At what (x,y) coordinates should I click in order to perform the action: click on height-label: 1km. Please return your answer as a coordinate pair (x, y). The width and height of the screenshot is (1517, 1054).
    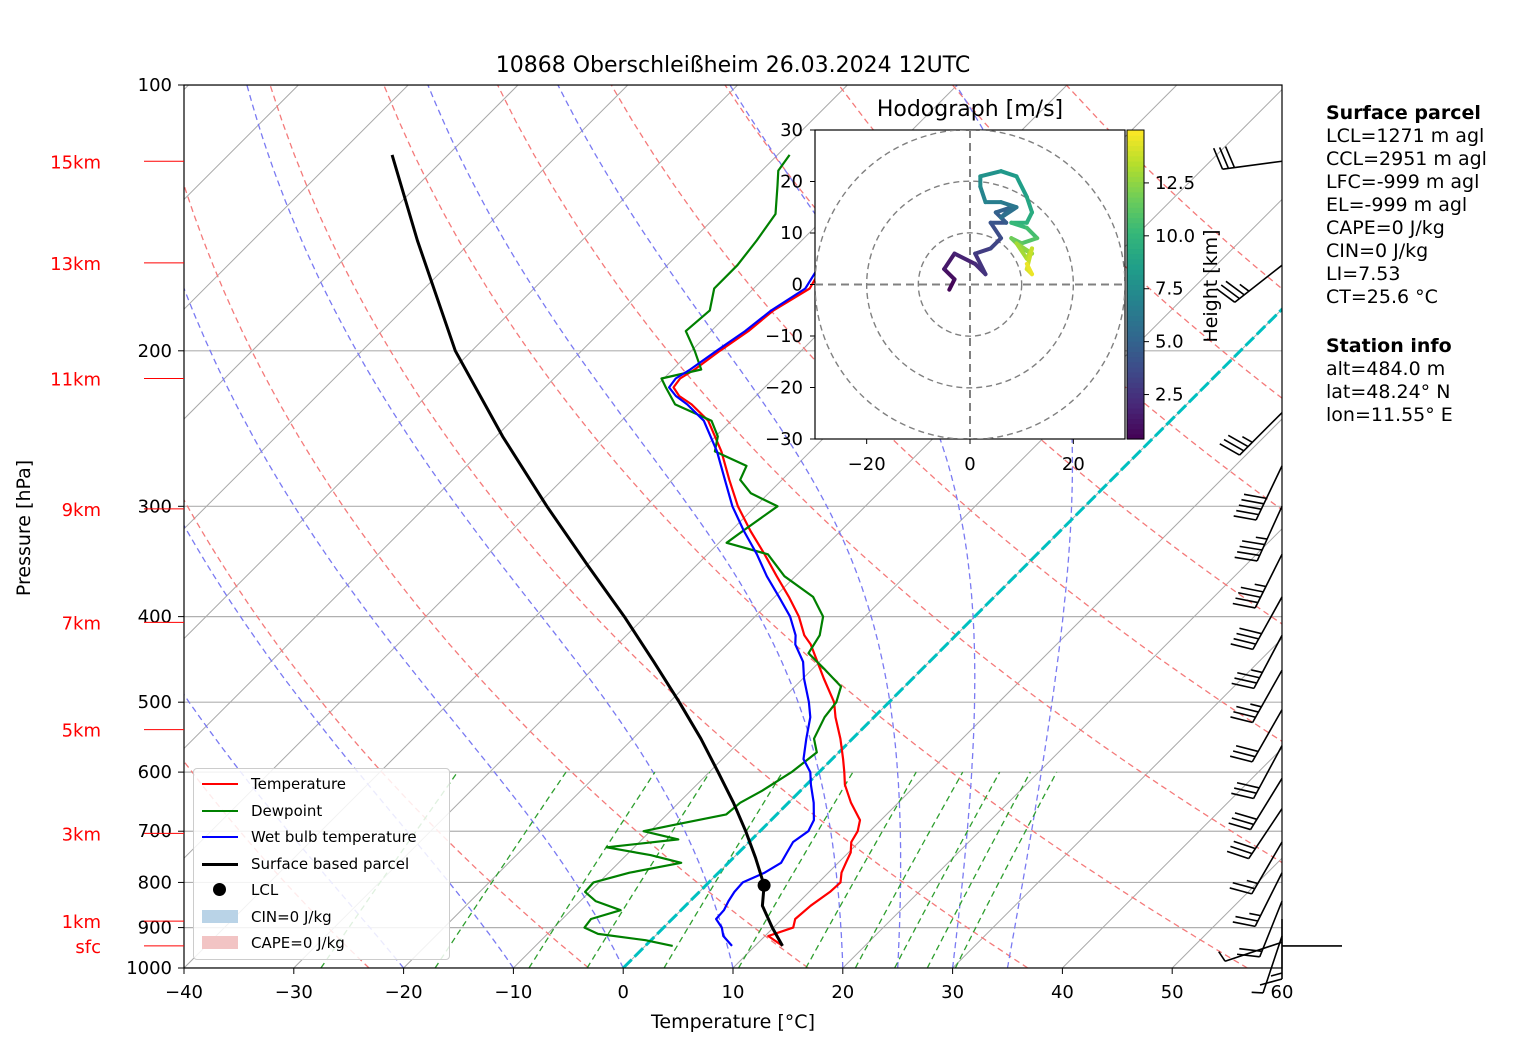
    Looking at the image, I should click on (81, 922).